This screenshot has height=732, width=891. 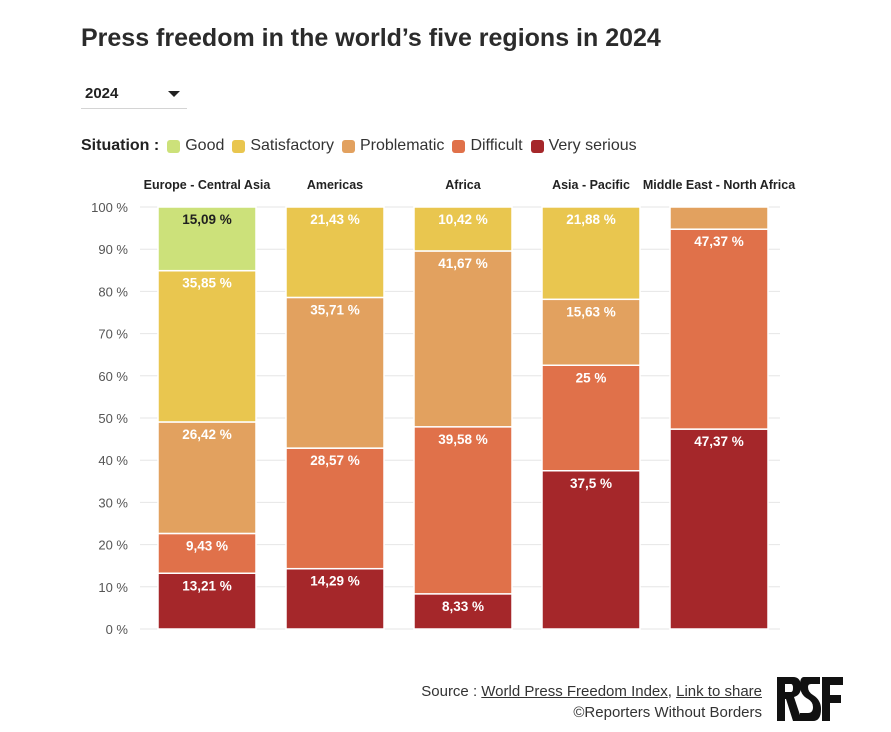 What do you see at coordinates (207, 585) in the screenshot?
I see `data-label: 13,21 %` at bounding box center [207, 585].